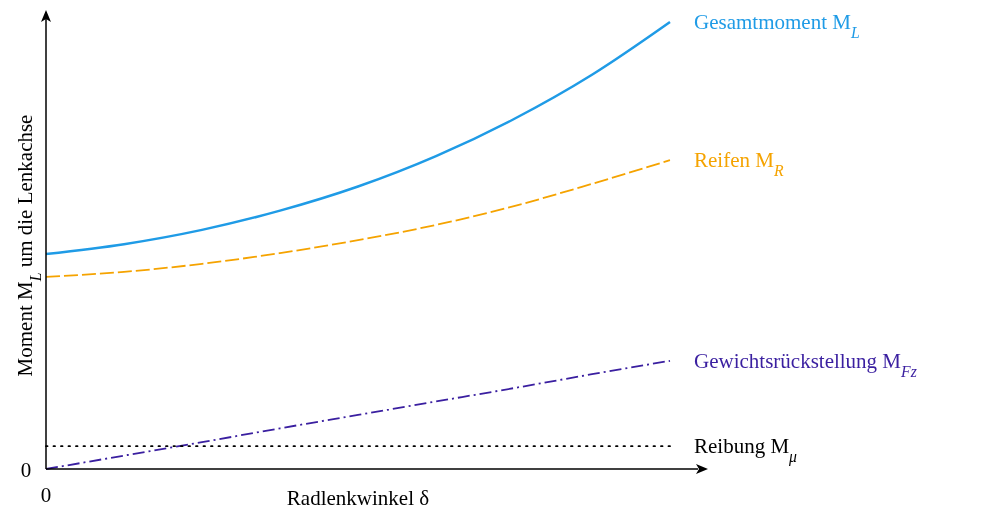  What do you see at coordinates (739, 163) in the screenshot?
I see `series-label: Reifen M$_{R}$` at bounding box center [739, 163].